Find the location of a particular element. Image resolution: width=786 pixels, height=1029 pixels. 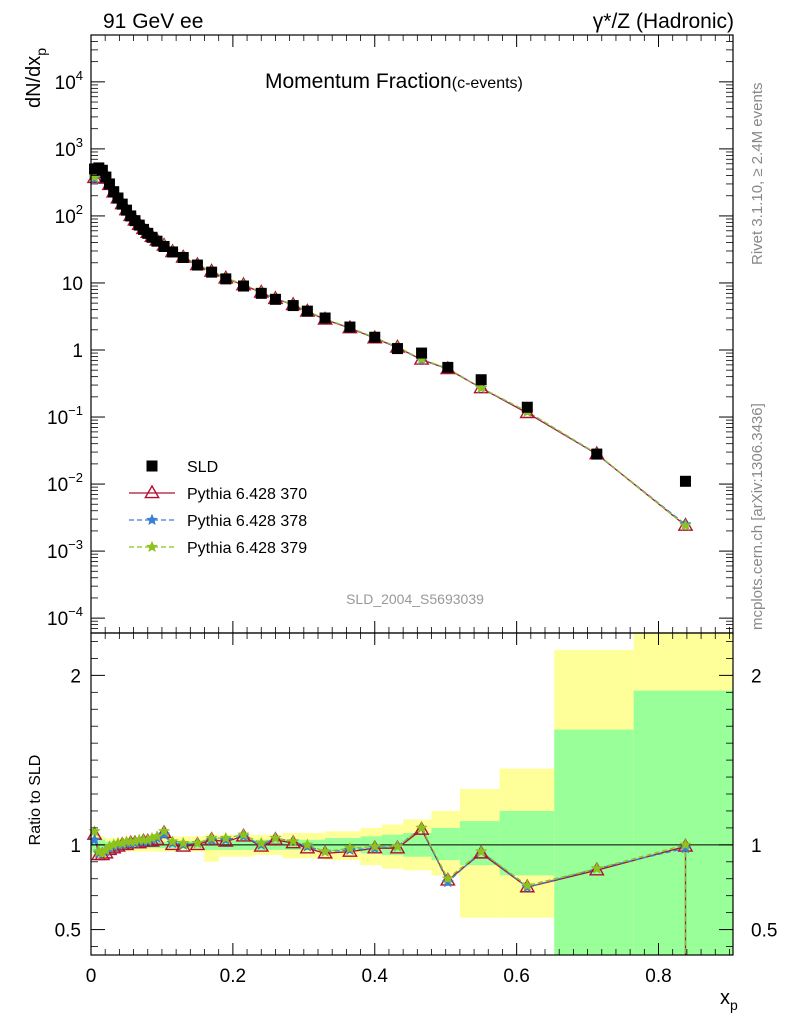

main-y-label-text: dN/dx is located at coordinates (34, 82).